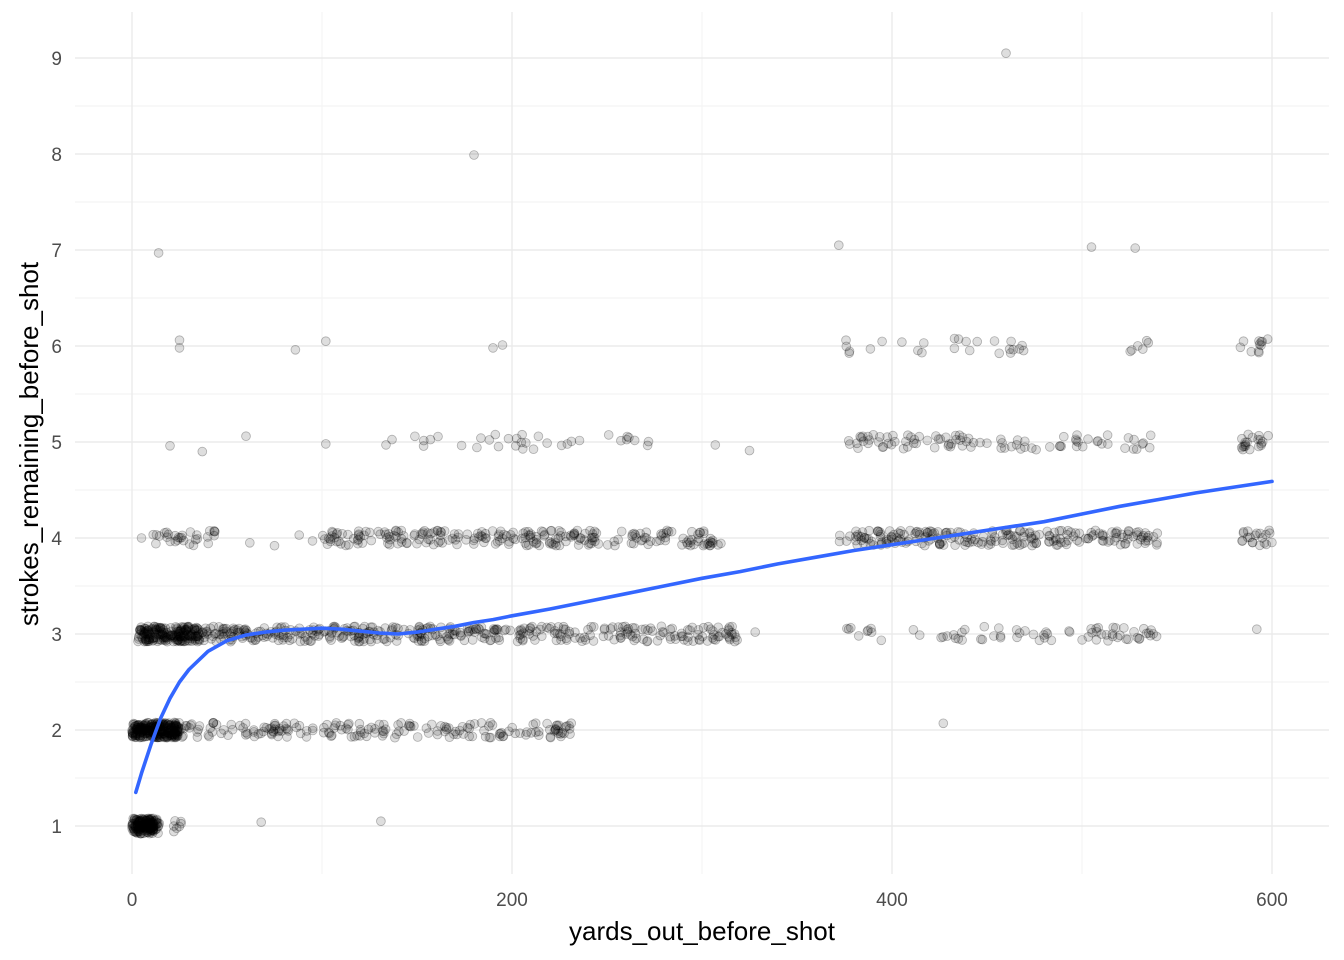 This screenshot has height=960, width=1344. What do you see at coordinates (56, 635) in the screenshot?
I see `y-tick-label: 3` at bounding box center [56, 635].